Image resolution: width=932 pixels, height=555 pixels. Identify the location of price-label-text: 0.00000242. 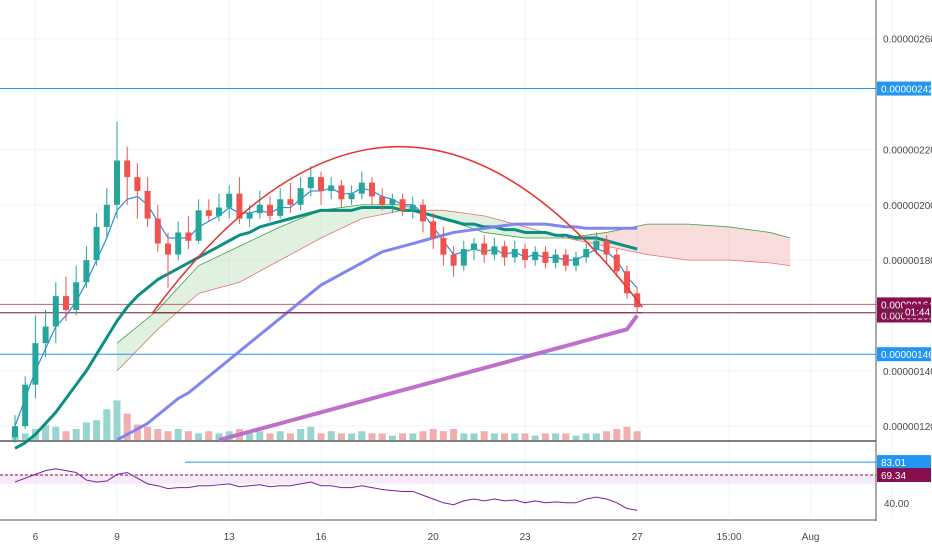
(906, 90).